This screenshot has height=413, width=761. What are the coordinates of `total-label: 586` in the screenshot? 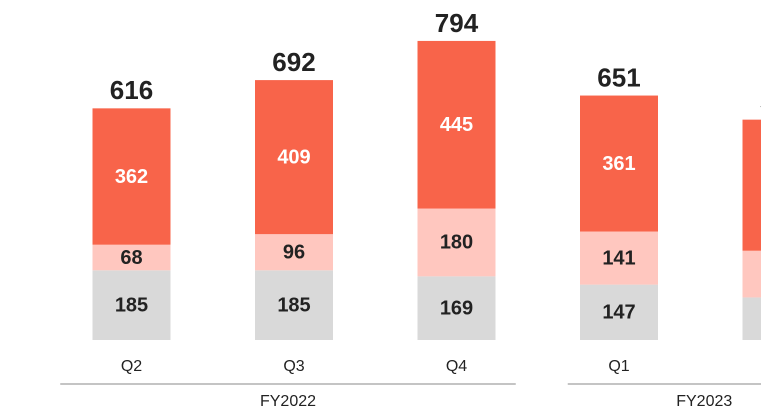 It's located at (760, 102).